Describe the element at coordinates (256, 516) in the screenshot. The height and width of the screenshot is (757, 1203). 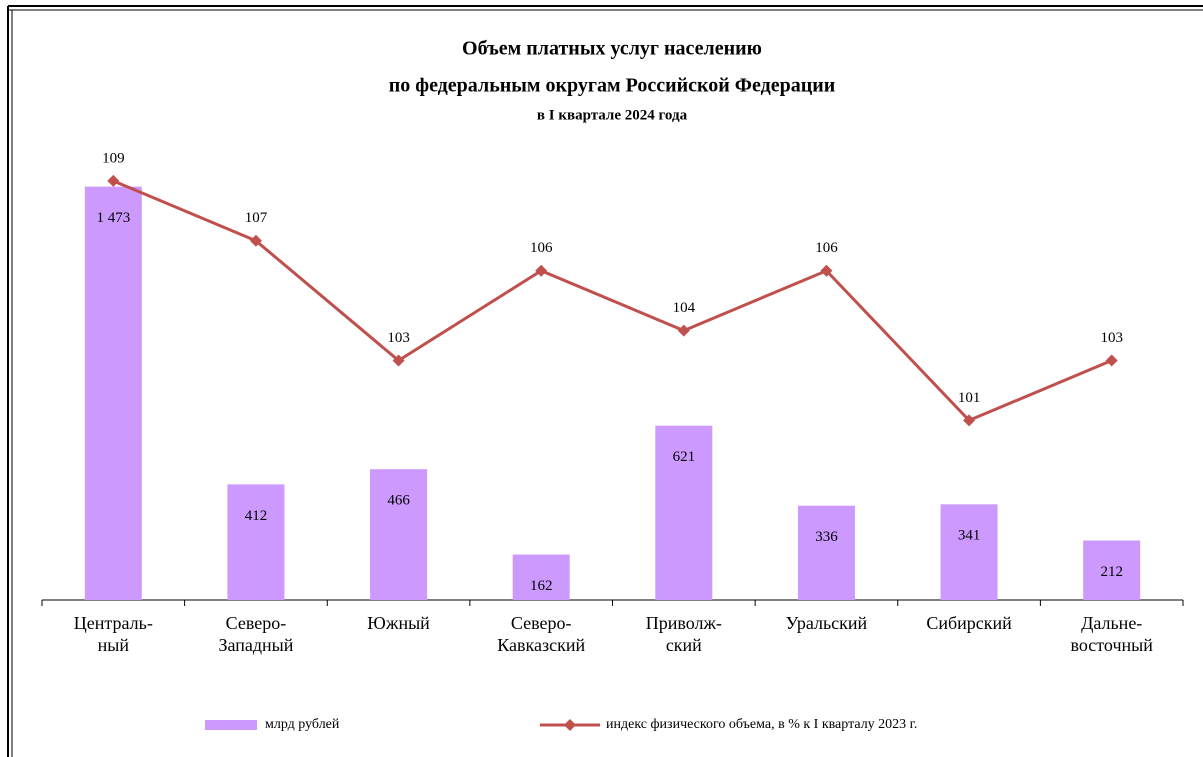
I see `bar-label: 412` at that location.